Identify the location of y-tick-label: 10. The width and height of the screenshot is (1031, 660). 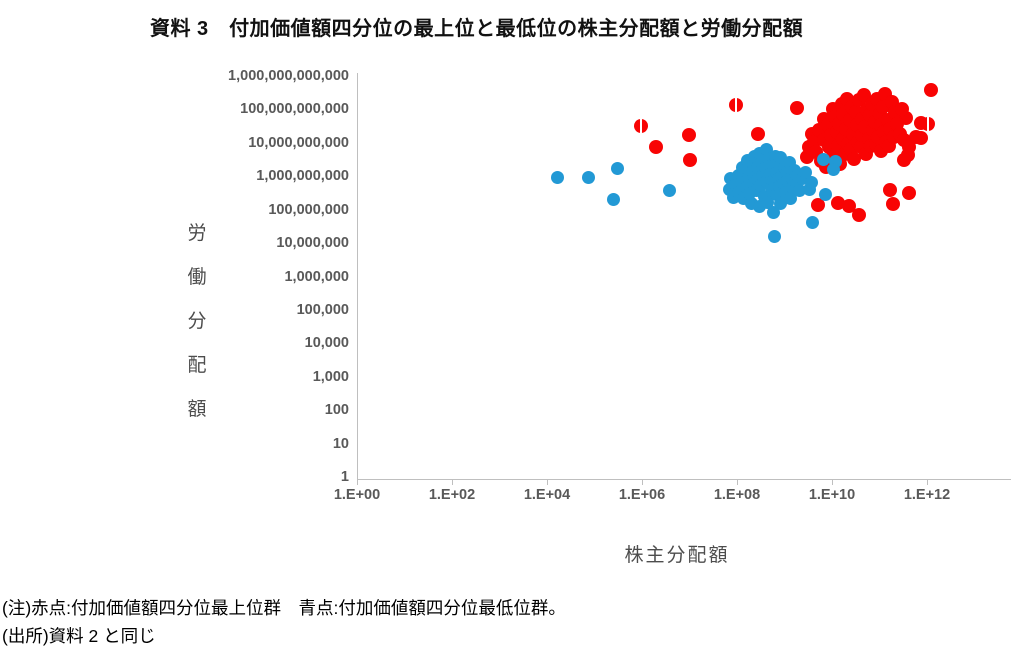
(340, 443).